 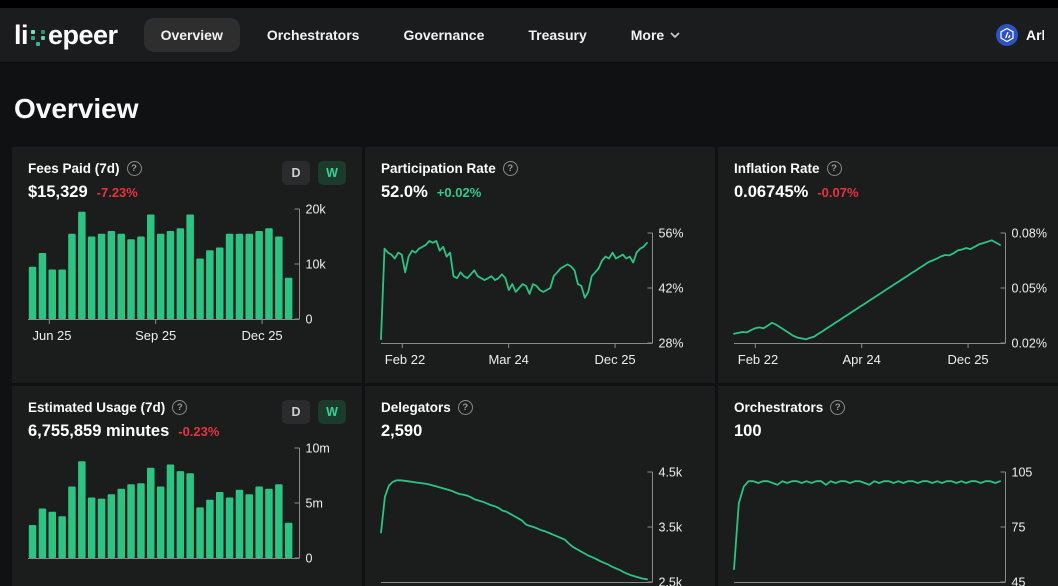 I want to click on livepeer-logo: li epeer, so click(x=66, y=35).